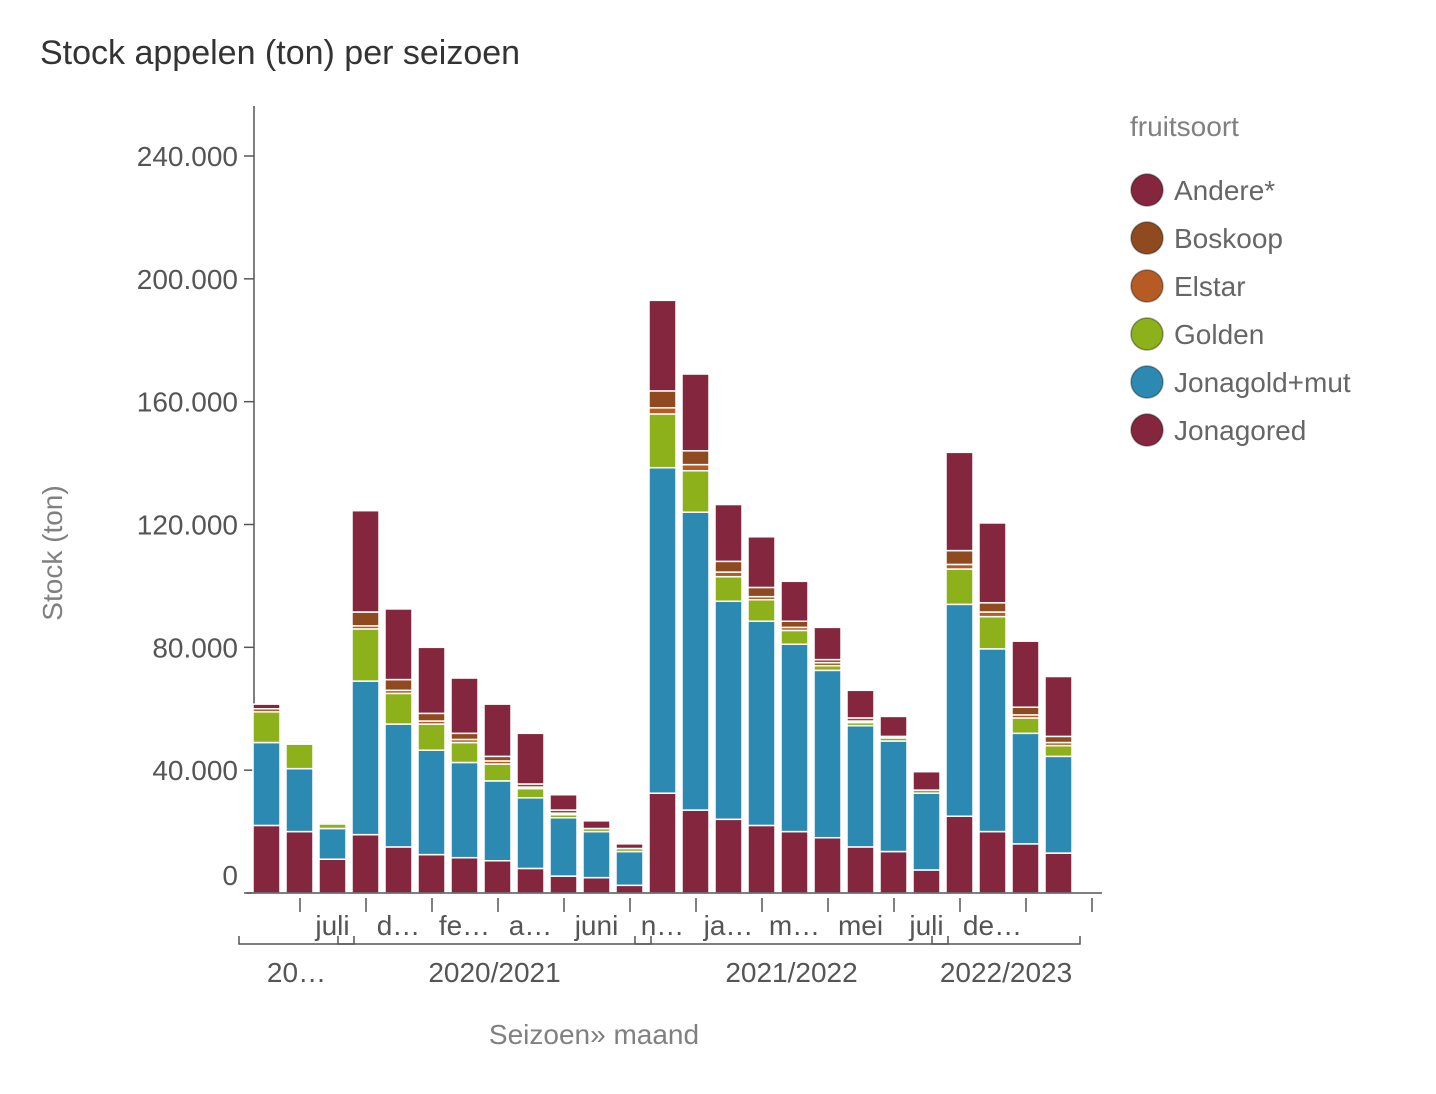 The width and height of the screenshot is (1436, 1094). I want to click on bar-segment-elstar, so click(695, 467).